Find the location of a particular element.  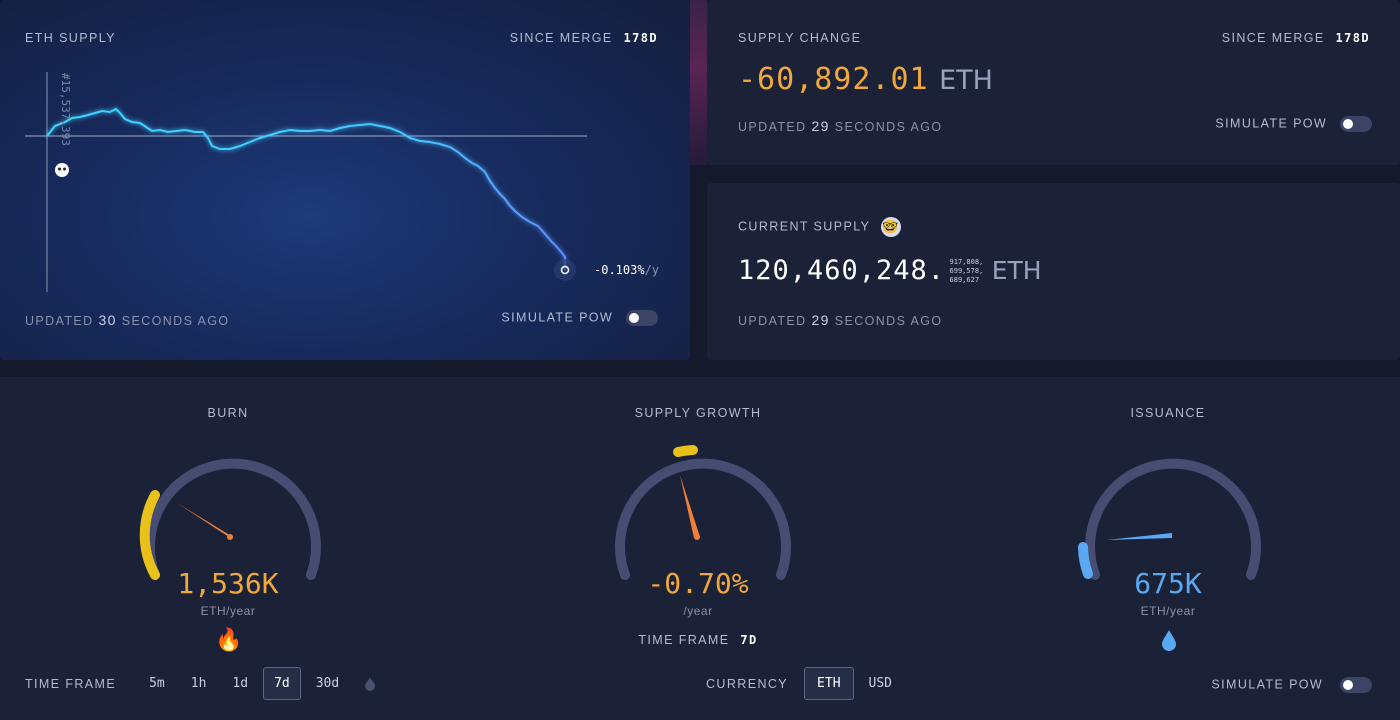

burn-gauge is located at coordinates (230, 519).